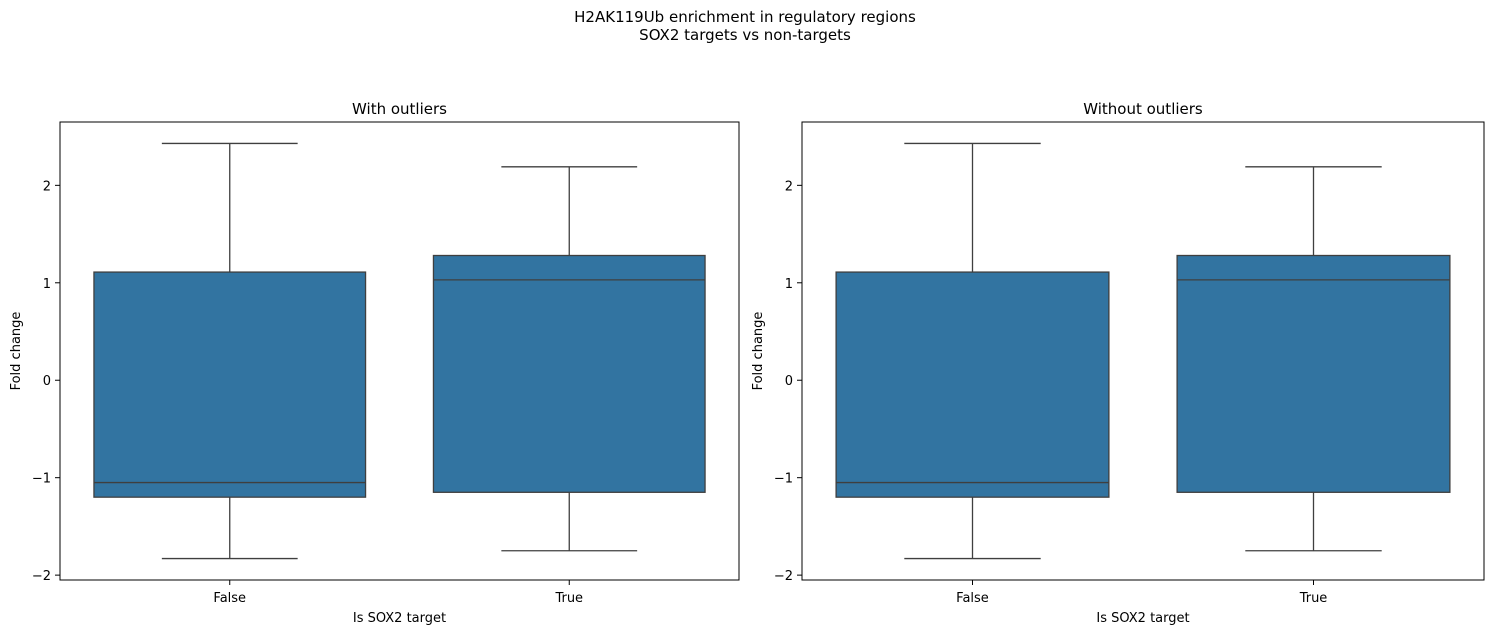 Image resolution: width=1490 pixels, height=634 pixels. What do you see at coordinates (399, 109) in the screenshot?
I see `subplot-title: With outliers` at bounding box center [399, 109].